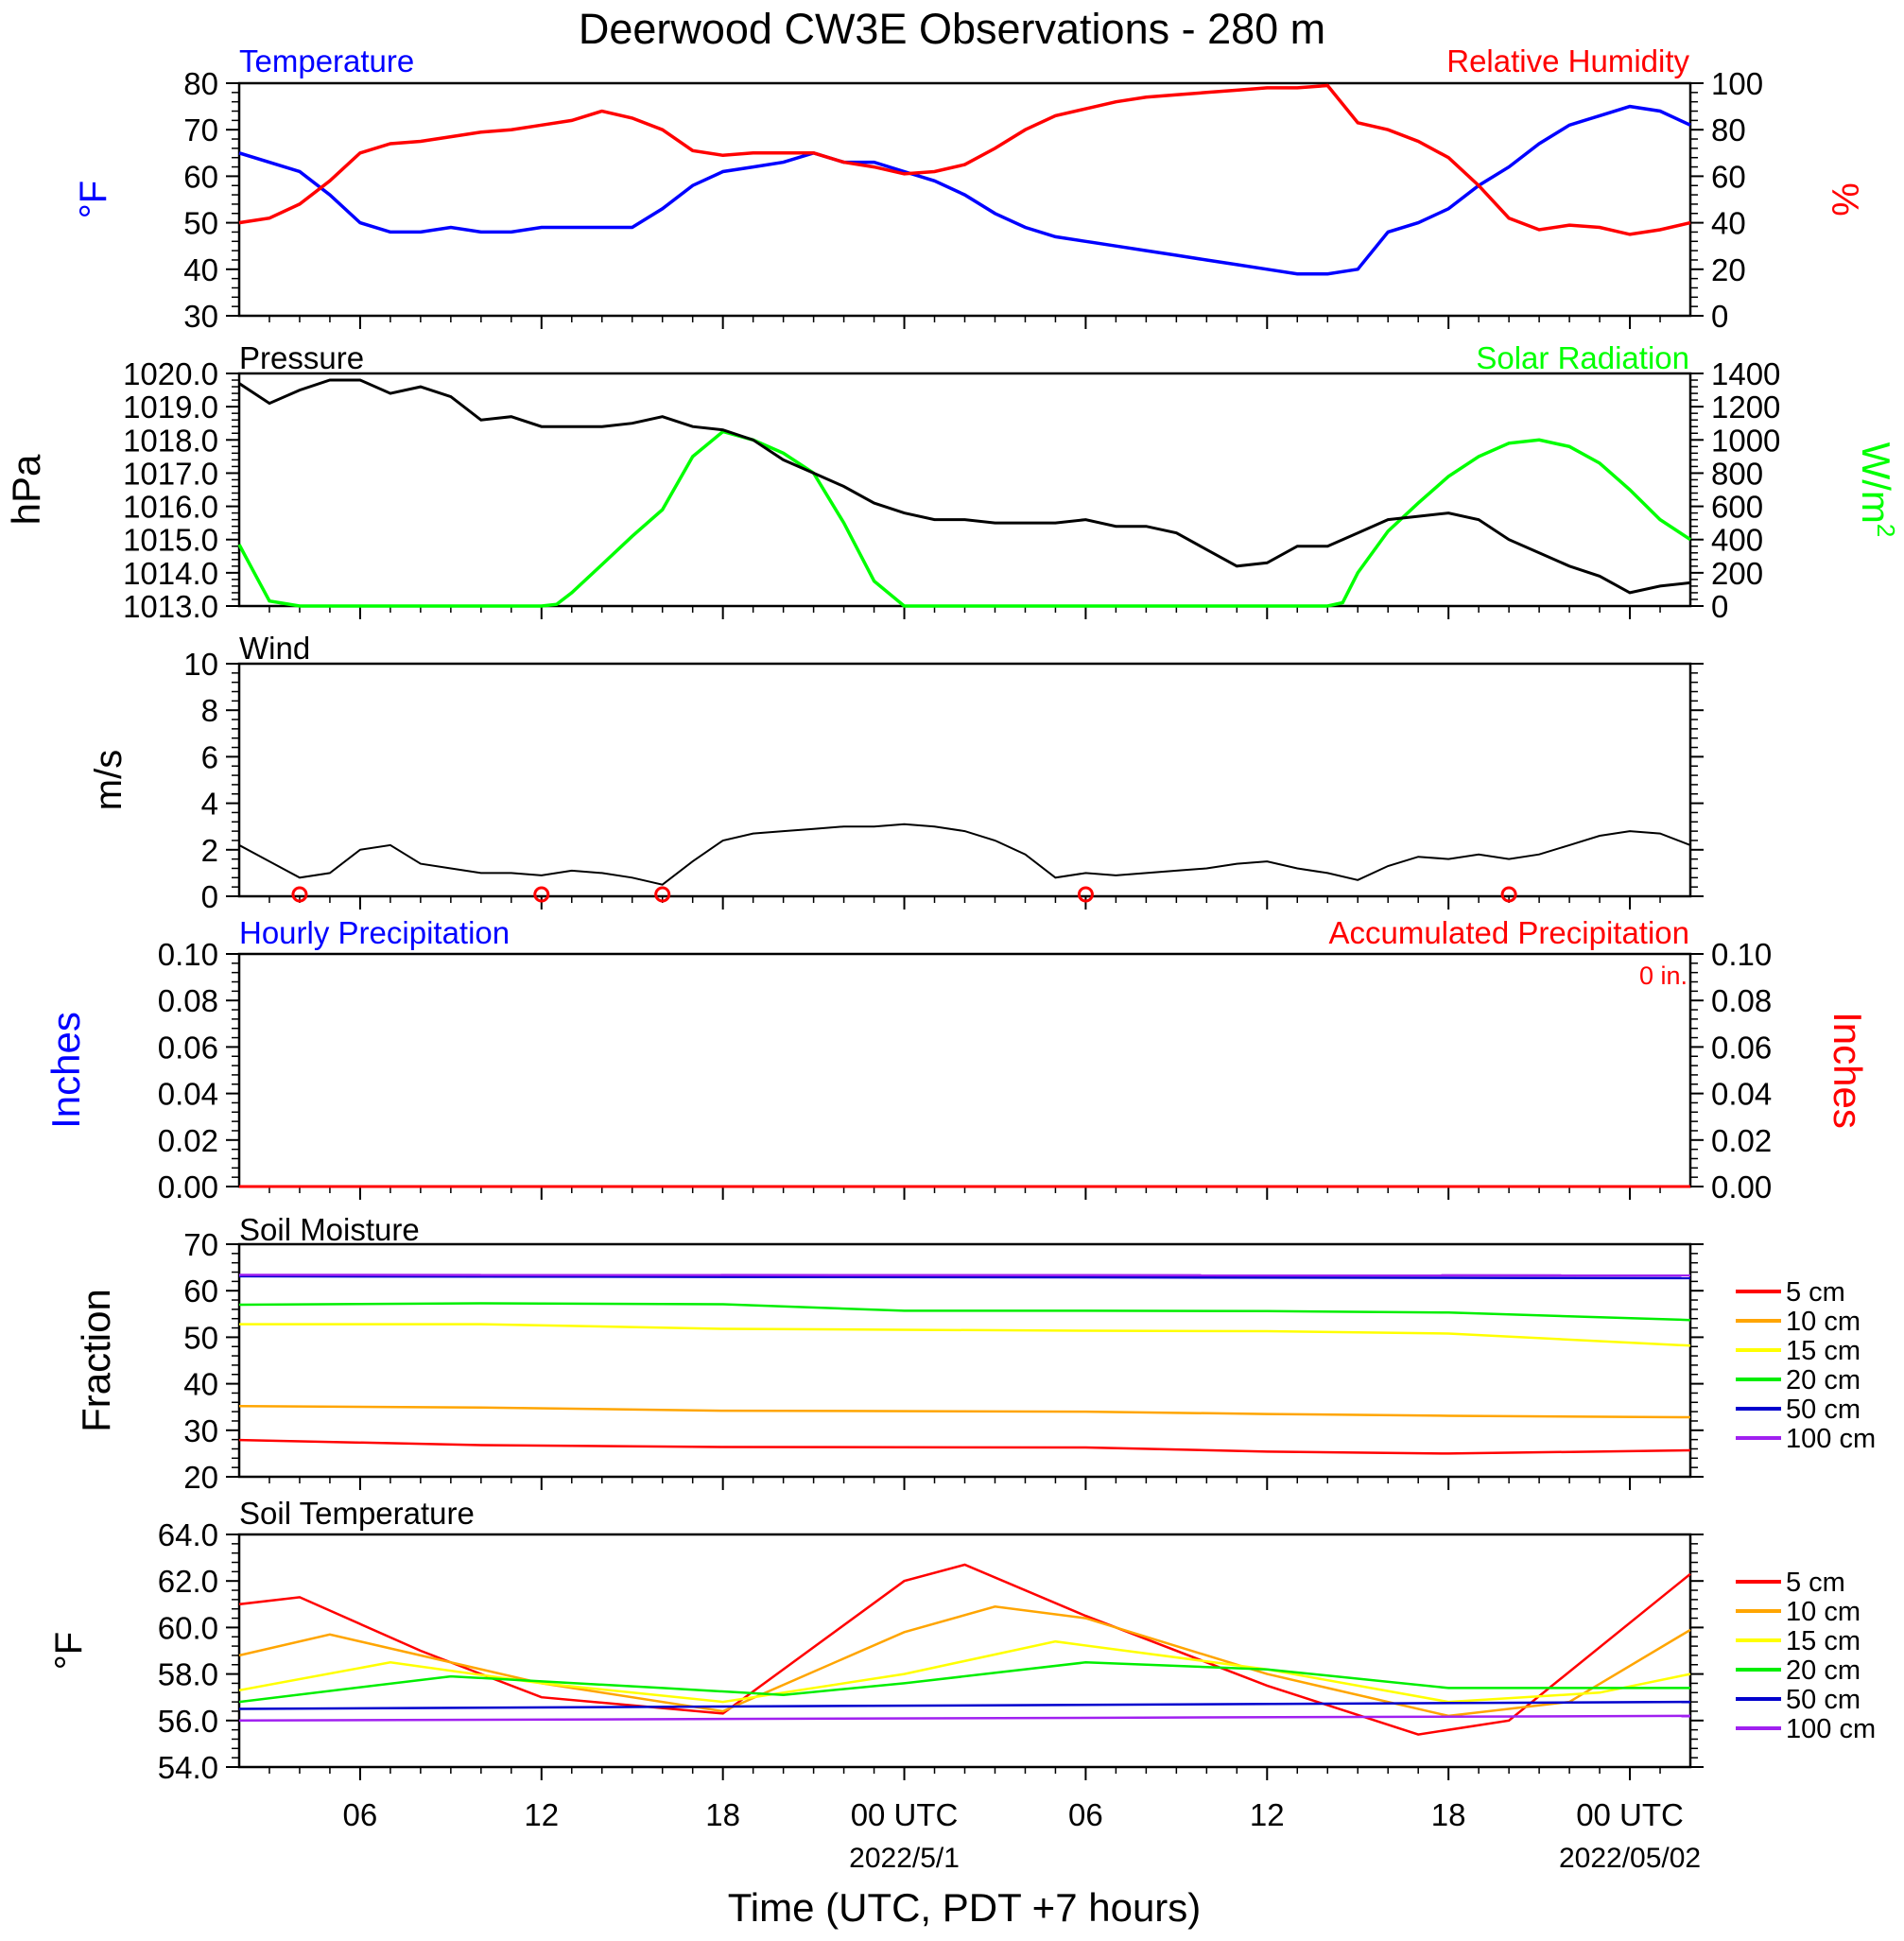 The width and height of the screenshot is (1904, 1941). I want to click on x-tick-label: 12, so click(542, 1815).